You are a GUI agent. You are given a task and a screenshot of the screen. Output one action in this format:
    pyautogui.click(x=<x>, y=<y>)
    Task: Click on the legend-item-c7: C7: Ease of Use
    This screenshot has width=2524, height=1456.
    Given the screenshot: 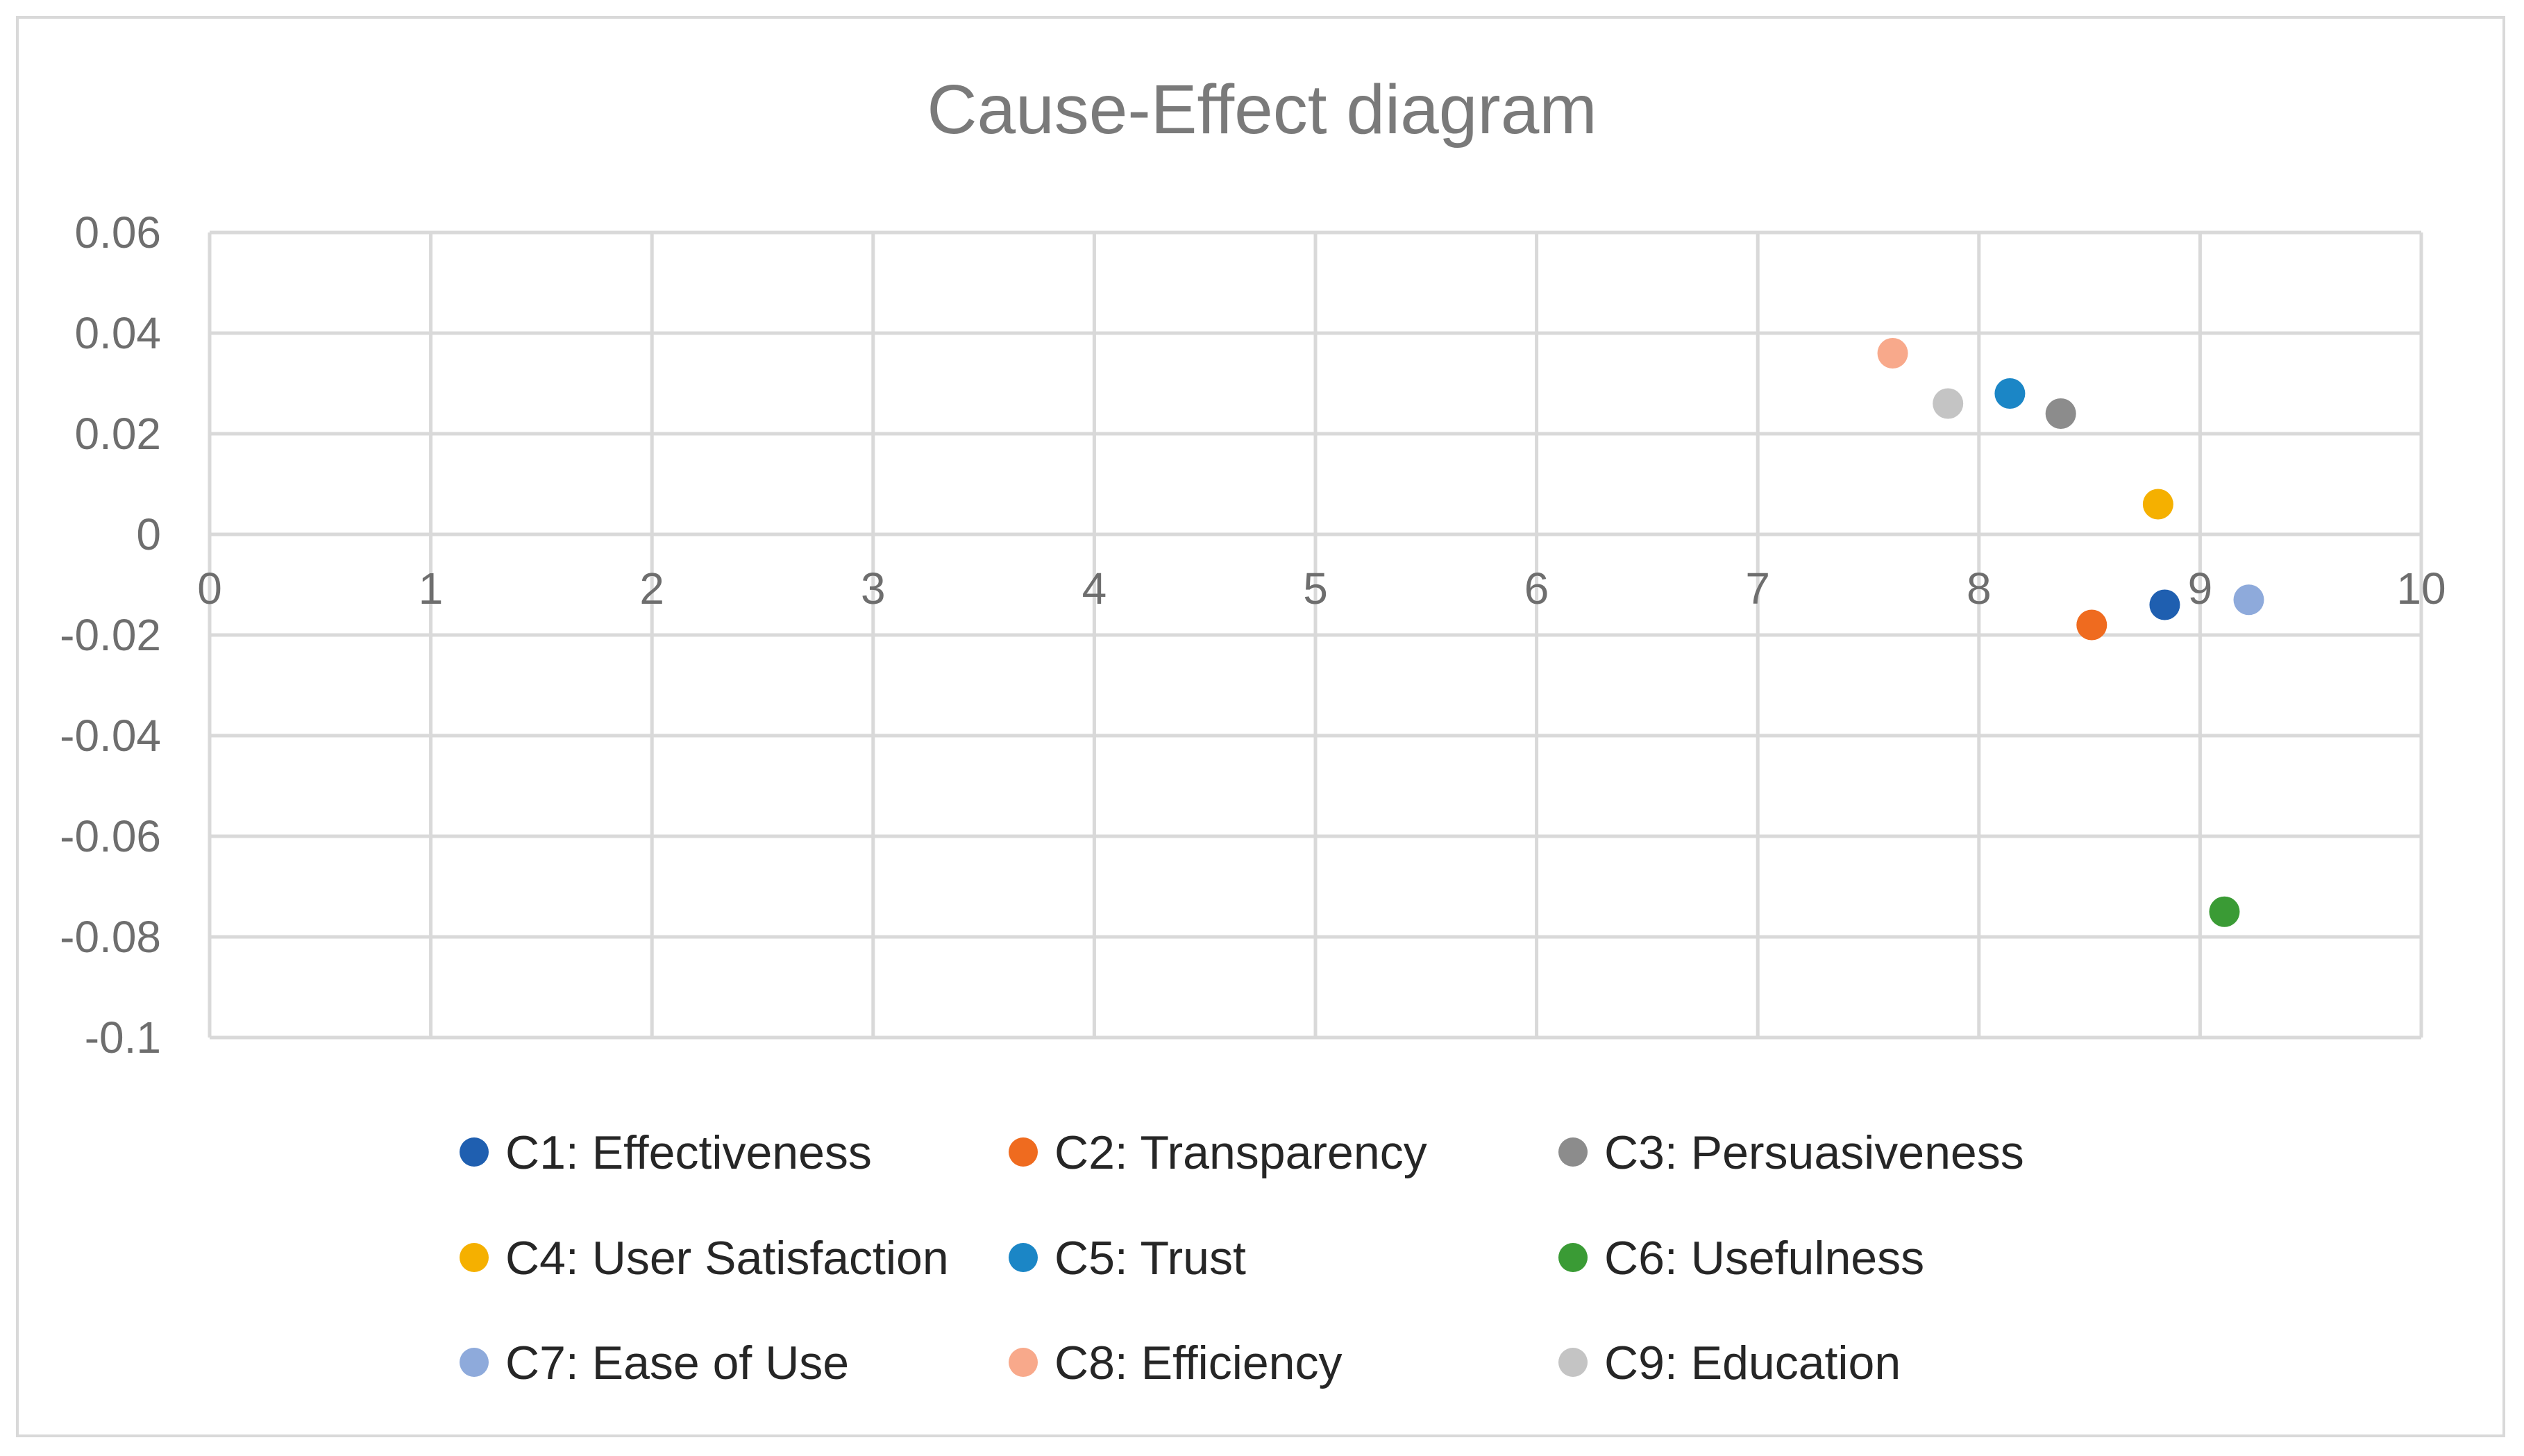 What is the action you would take?
    pyautogui.click(x=654, y=1363)
    